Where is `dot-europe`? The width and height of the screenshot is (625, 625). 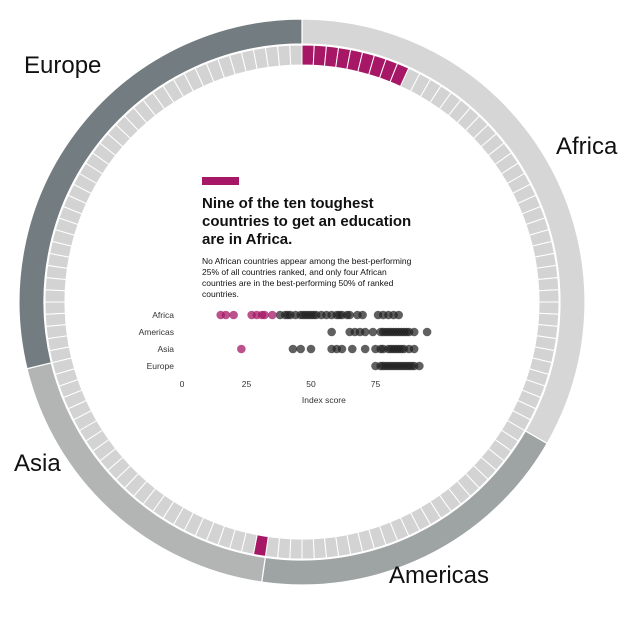
dot-europe is located at coordinates (419, 366).